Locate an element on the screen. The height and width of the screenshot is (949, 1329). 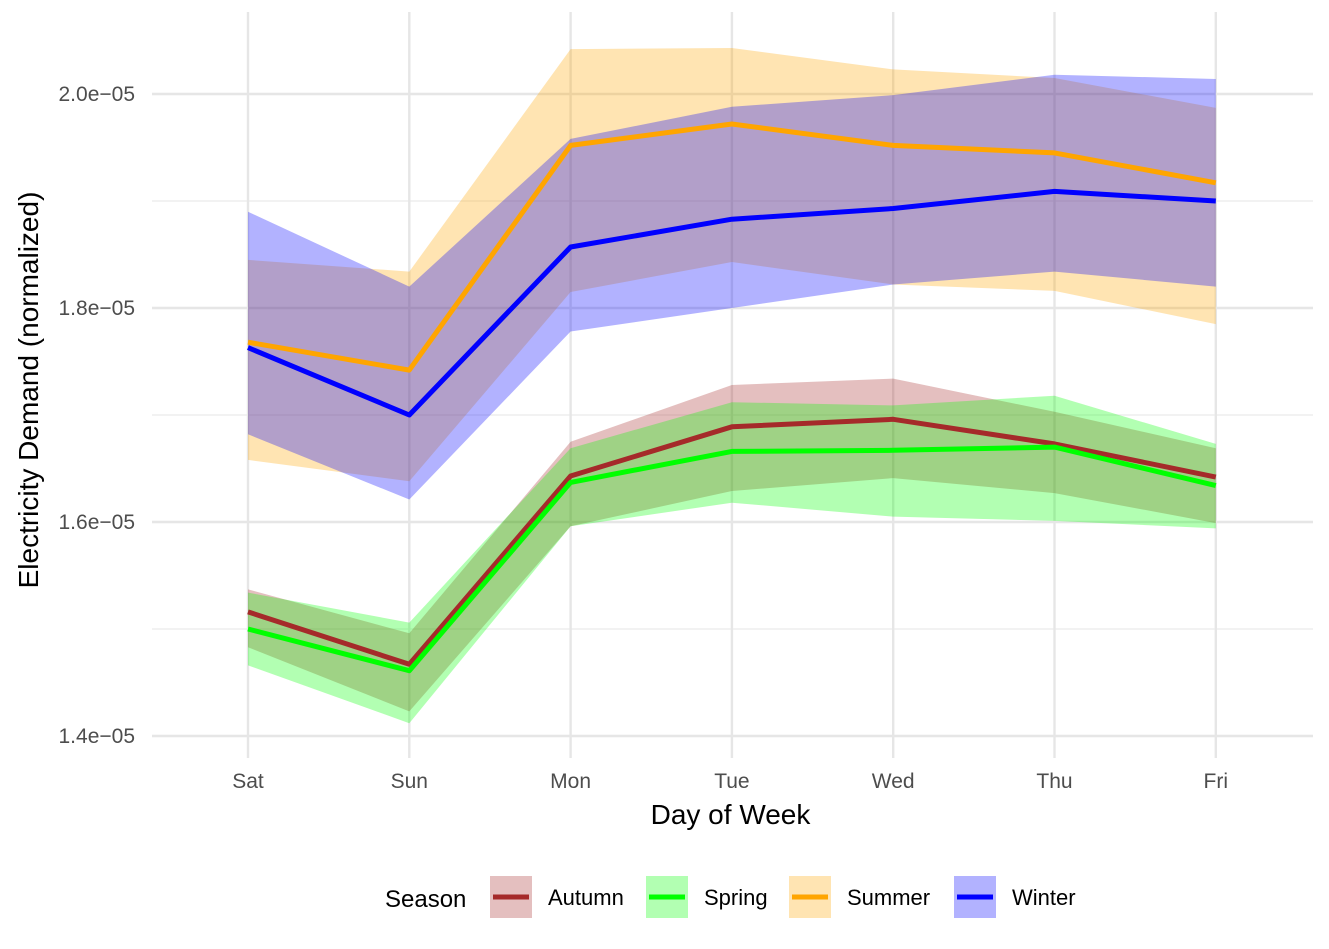
x-tick-label-sat: Sat is located at coordinates (248, 781).